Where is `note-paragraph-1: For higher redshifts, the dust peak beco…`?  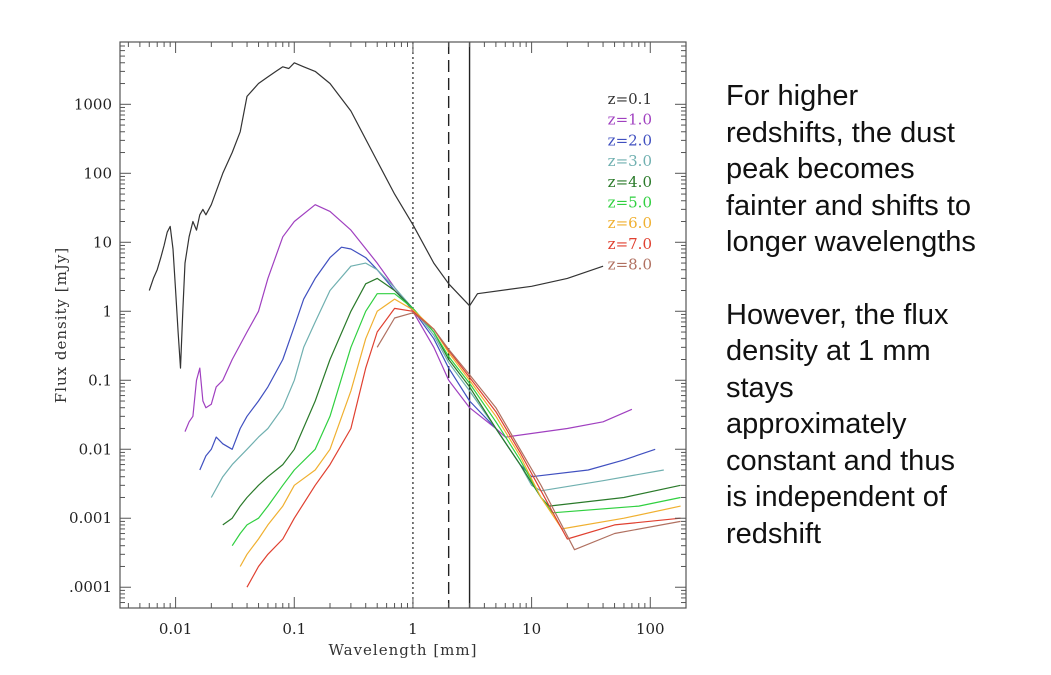 note-paragraph-1: For higher redshifts, the dust peak beco… is located at coordinates (851, 169).